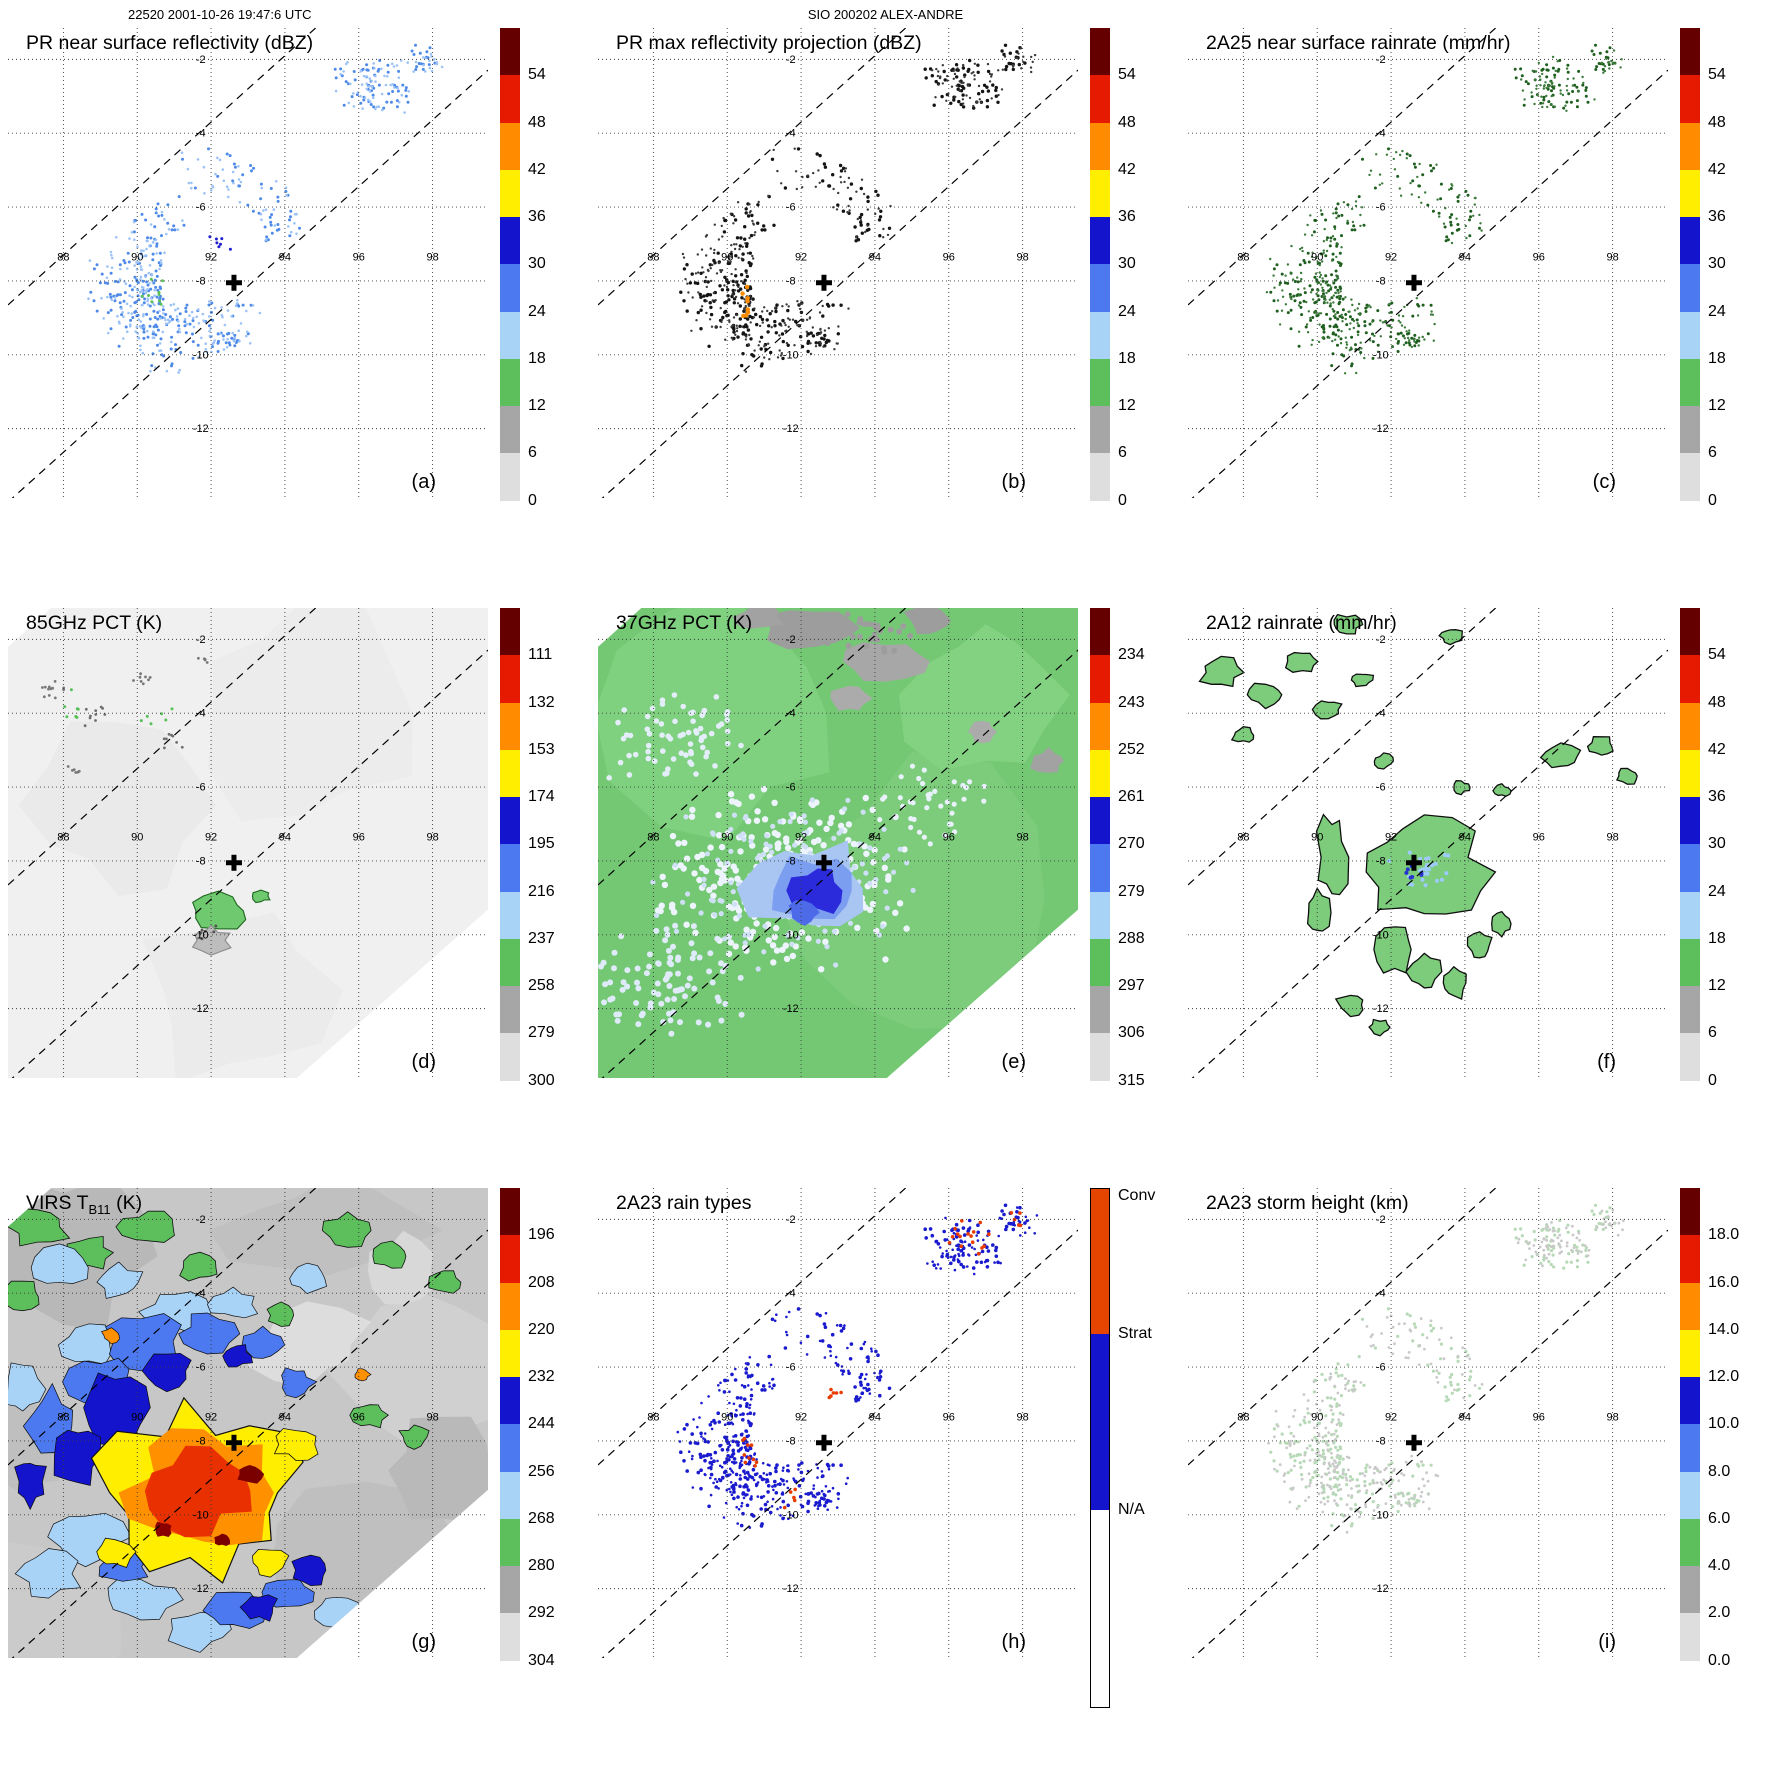 The width and height of the screenshot is (1771, 1771). I want to click on lon-tick-label: 88, so click(63, 258).